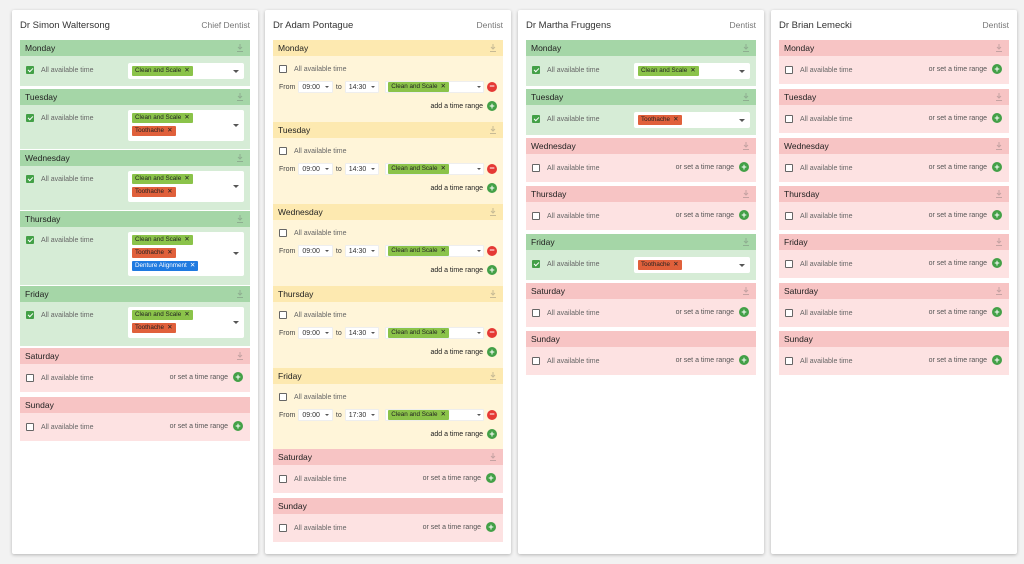  I want to click on services-select: Toothache ✕, so click(692, 120).